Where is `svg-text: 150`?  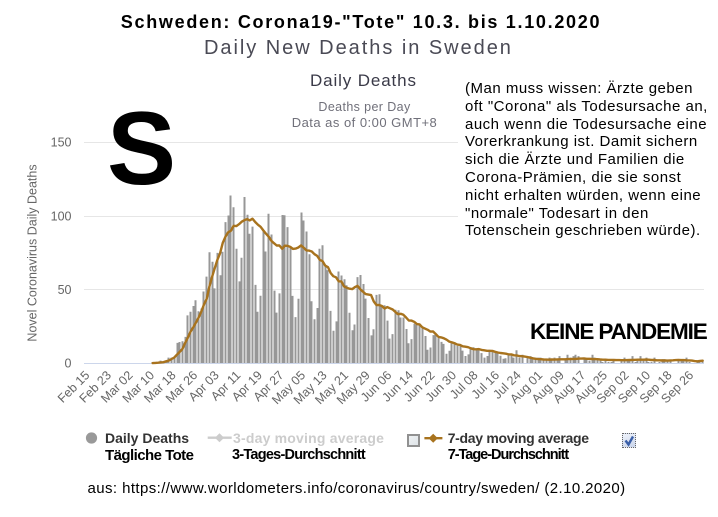
svg-text: 150 is located at coordinates (61, 143).